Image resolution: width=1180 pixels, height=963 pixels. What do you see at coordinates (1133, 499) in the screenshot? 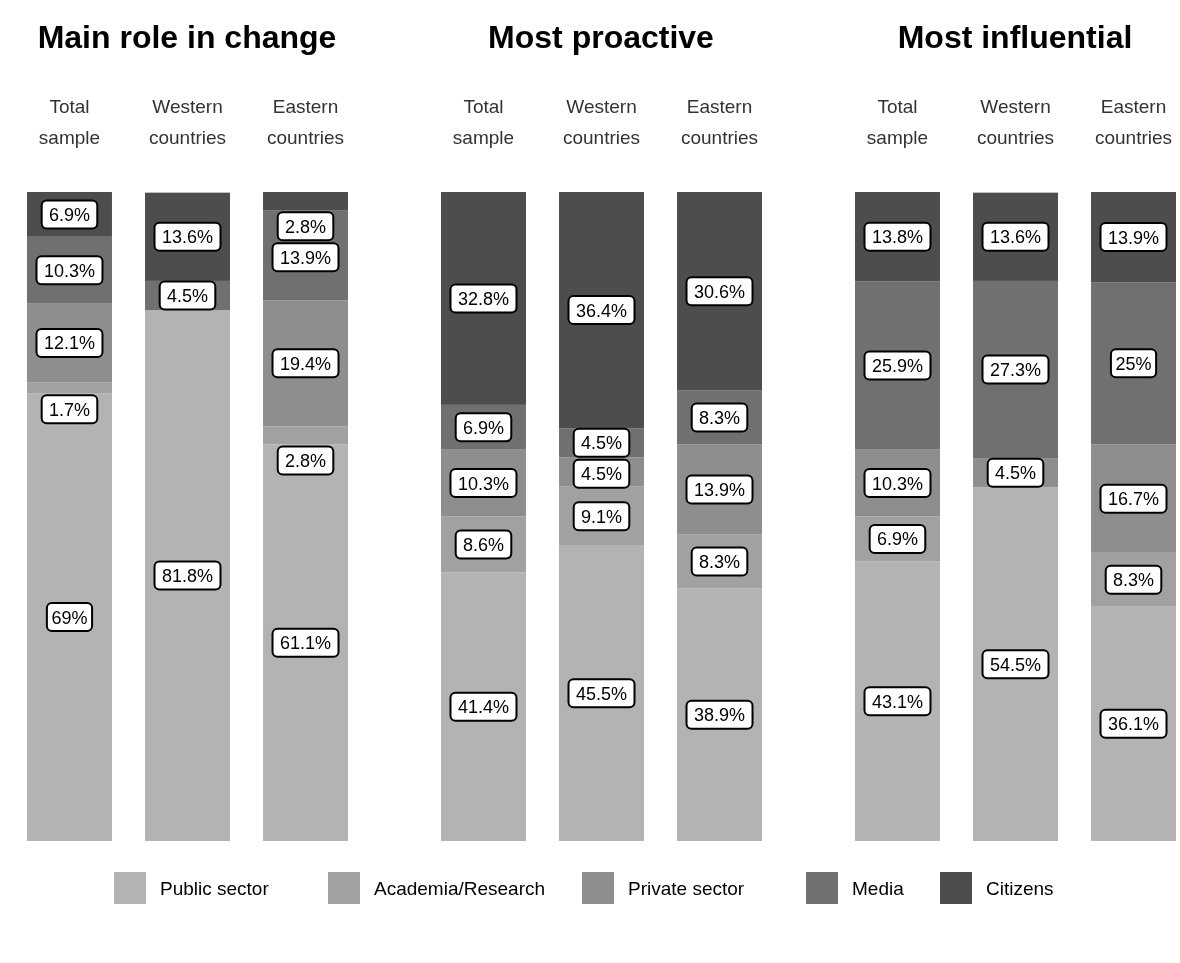
I see `data-label: 16.7%` at bounding box center [1133, 499].